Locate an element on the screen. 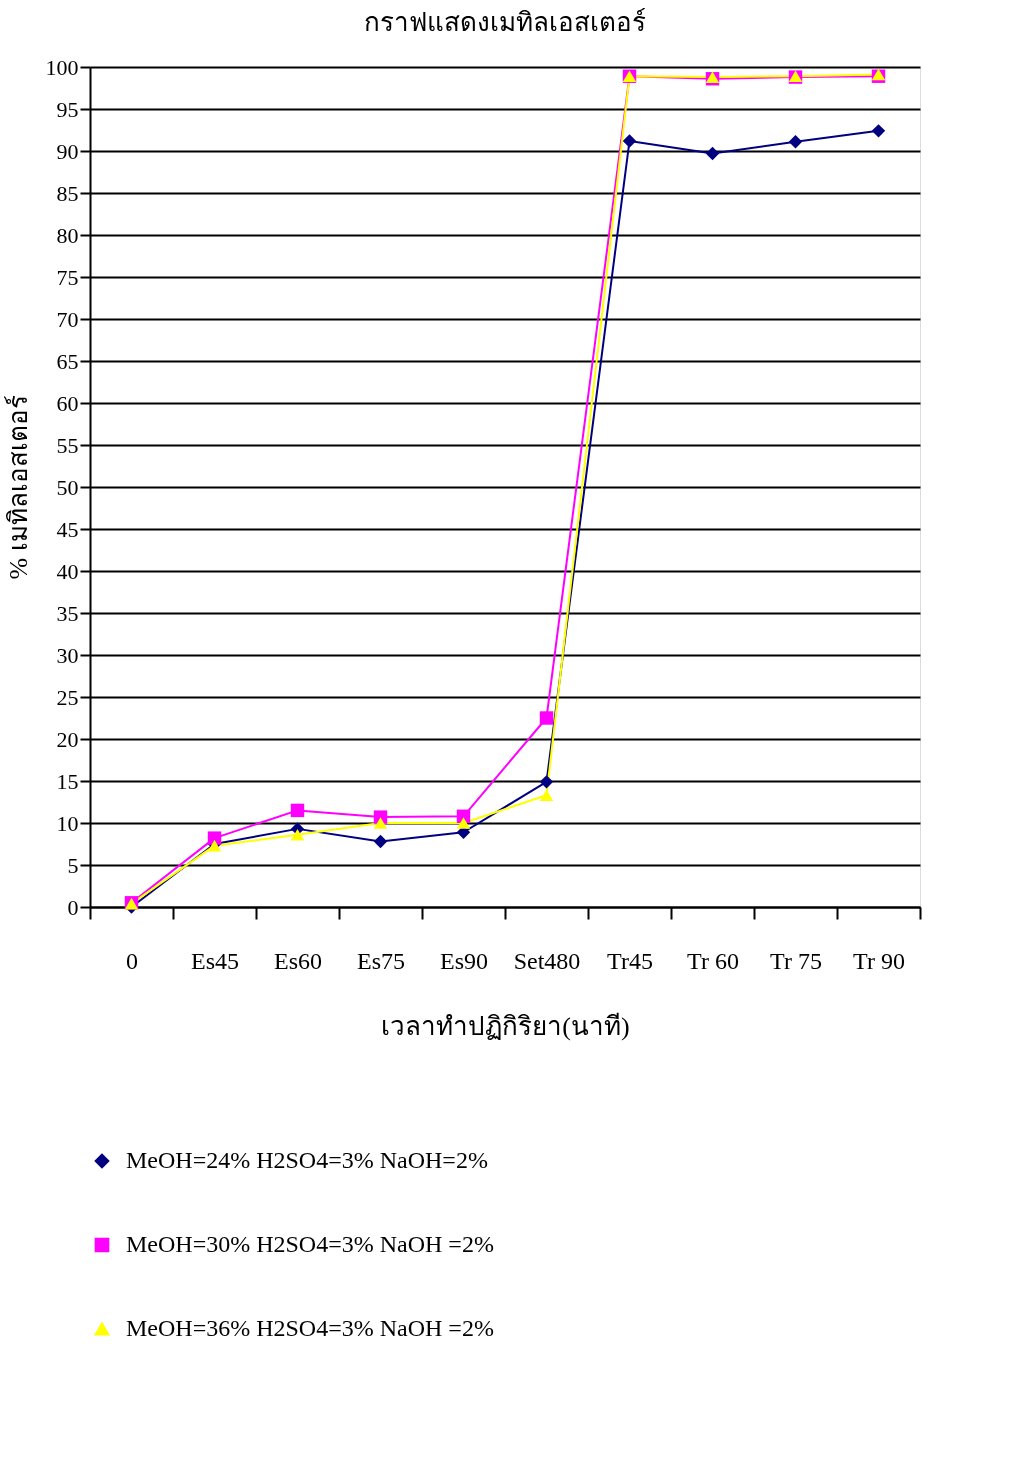 This screenshot has width=1012, height=1477. y-tick-label: 5 is located at coordinates (73, 865).